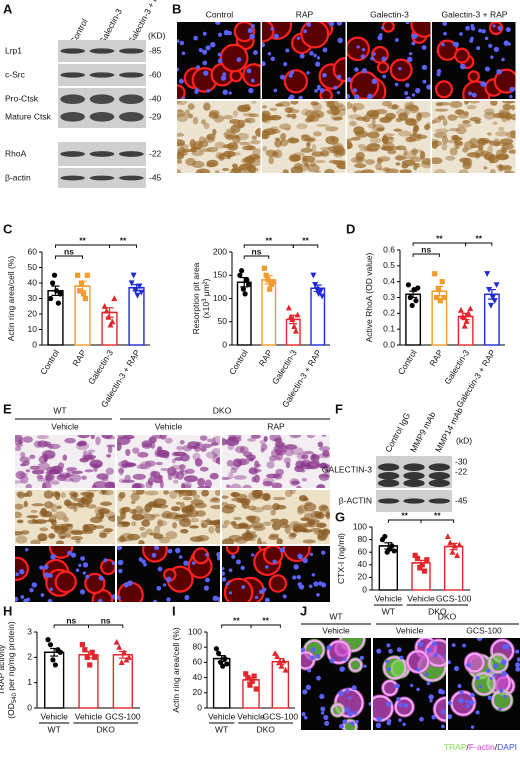 The image size is (520, 758). What do you see at coordinates (363, 577) in the screenshot?
I see `y-tick-label: 20` at bounding box center [363, 577].